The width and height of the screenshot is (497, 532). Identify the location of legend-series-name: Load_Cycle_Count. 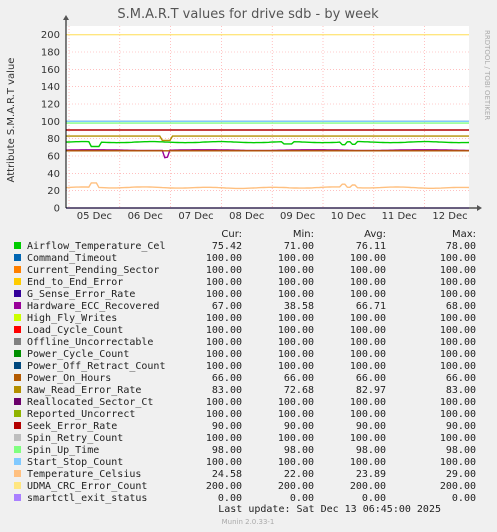
(75, 330).